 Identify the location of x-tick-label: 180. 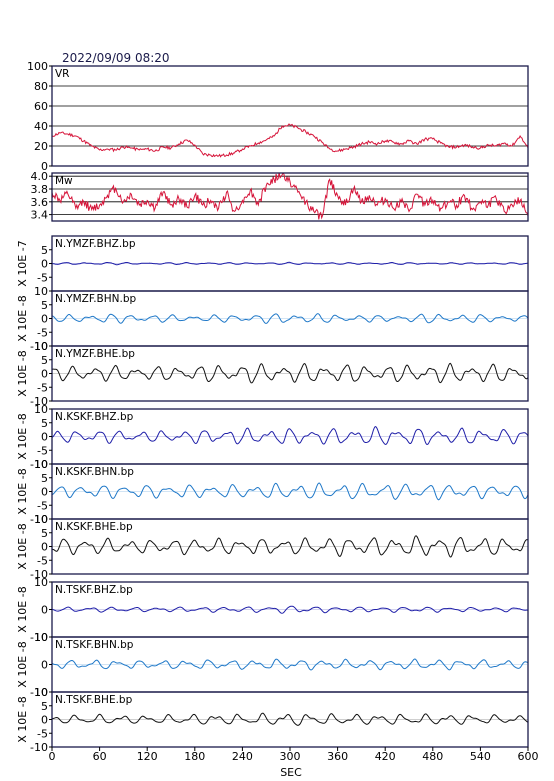
(194, 756).